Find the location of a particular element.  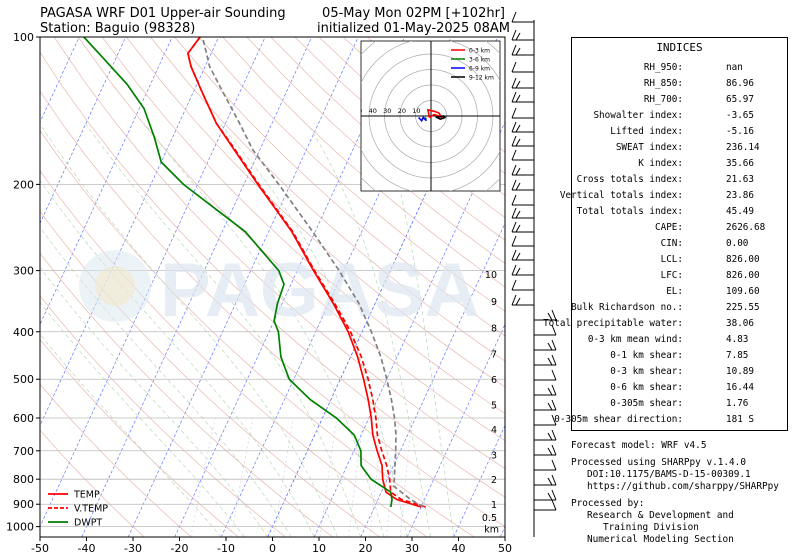

index-label: Total precipitable water: is located at coordinates (613, 323).